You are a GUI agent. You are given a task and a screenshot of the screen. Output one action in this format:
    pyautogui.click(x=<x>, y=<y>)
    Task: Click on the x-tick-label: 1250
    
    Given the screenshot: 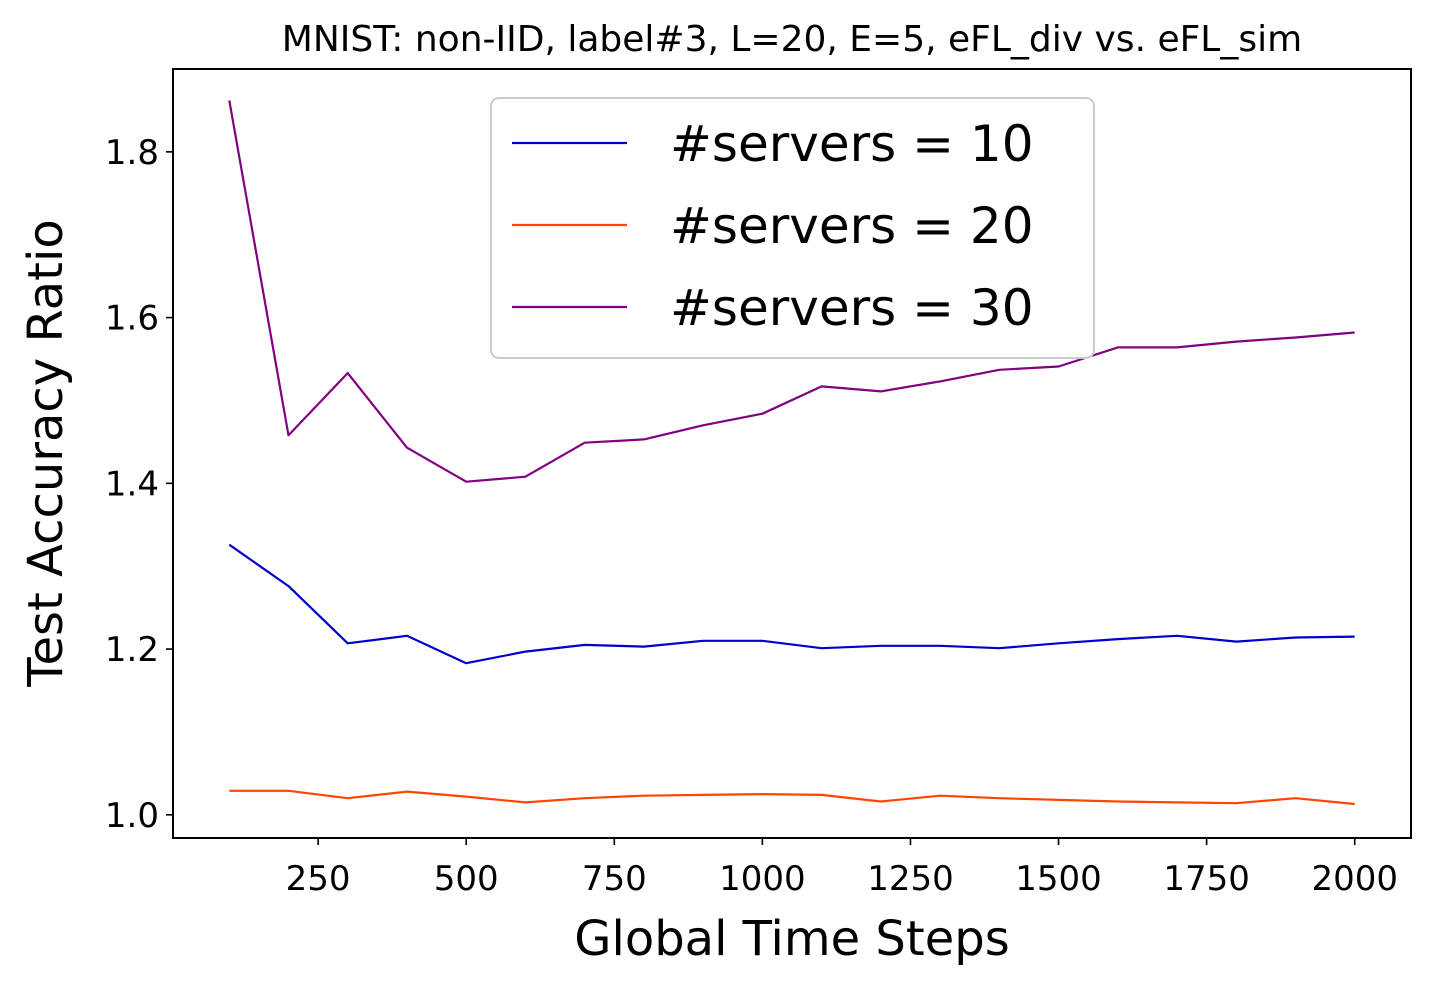 What is the action you would take?
    pyautogui.click(x=910, y=879)
    